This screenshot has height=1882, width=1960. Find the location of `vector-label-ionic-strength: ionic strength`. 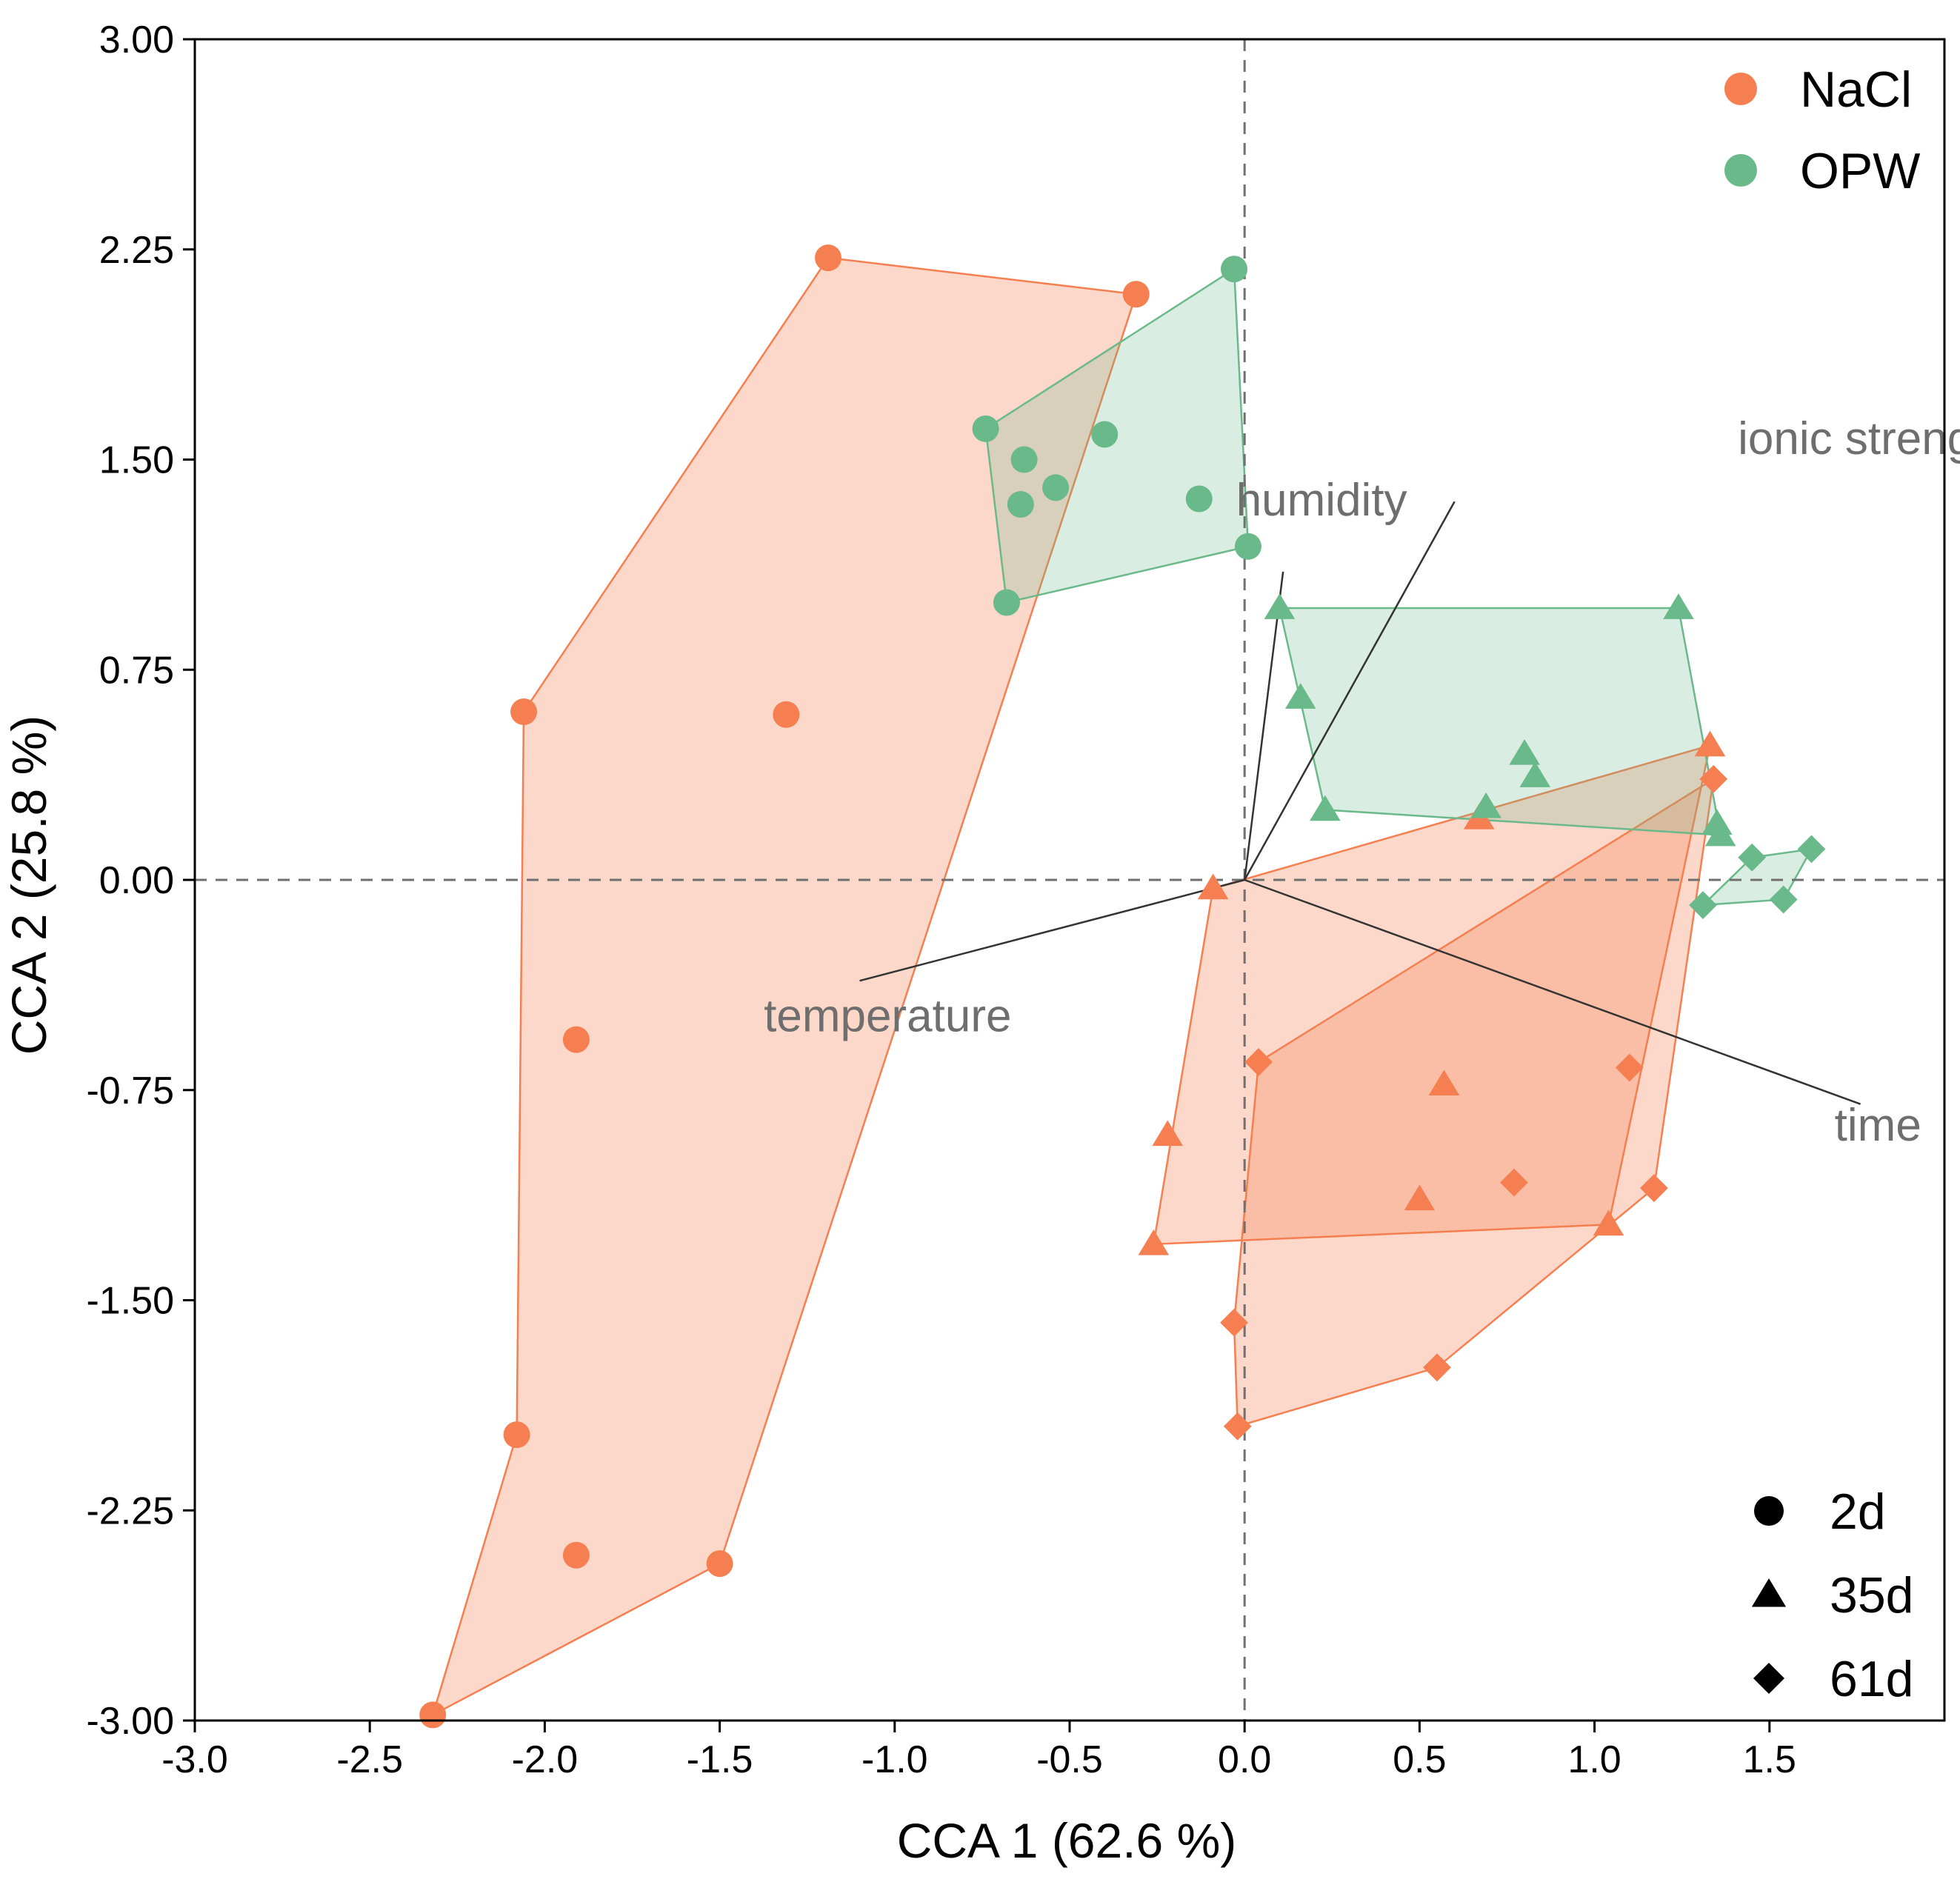

vector-label-ionic-strength: ionic strength is located at coordinates (1849, 438).